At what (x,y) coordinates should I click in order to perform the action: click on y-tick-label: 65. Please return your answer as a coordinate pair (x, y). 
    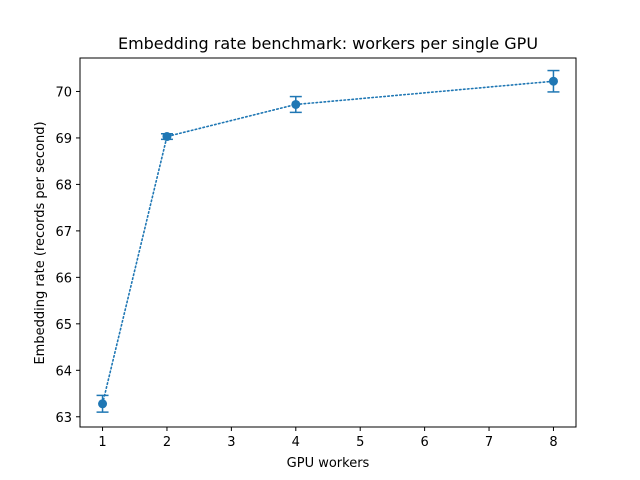
    Looking at the image, I should click on (63, 325).